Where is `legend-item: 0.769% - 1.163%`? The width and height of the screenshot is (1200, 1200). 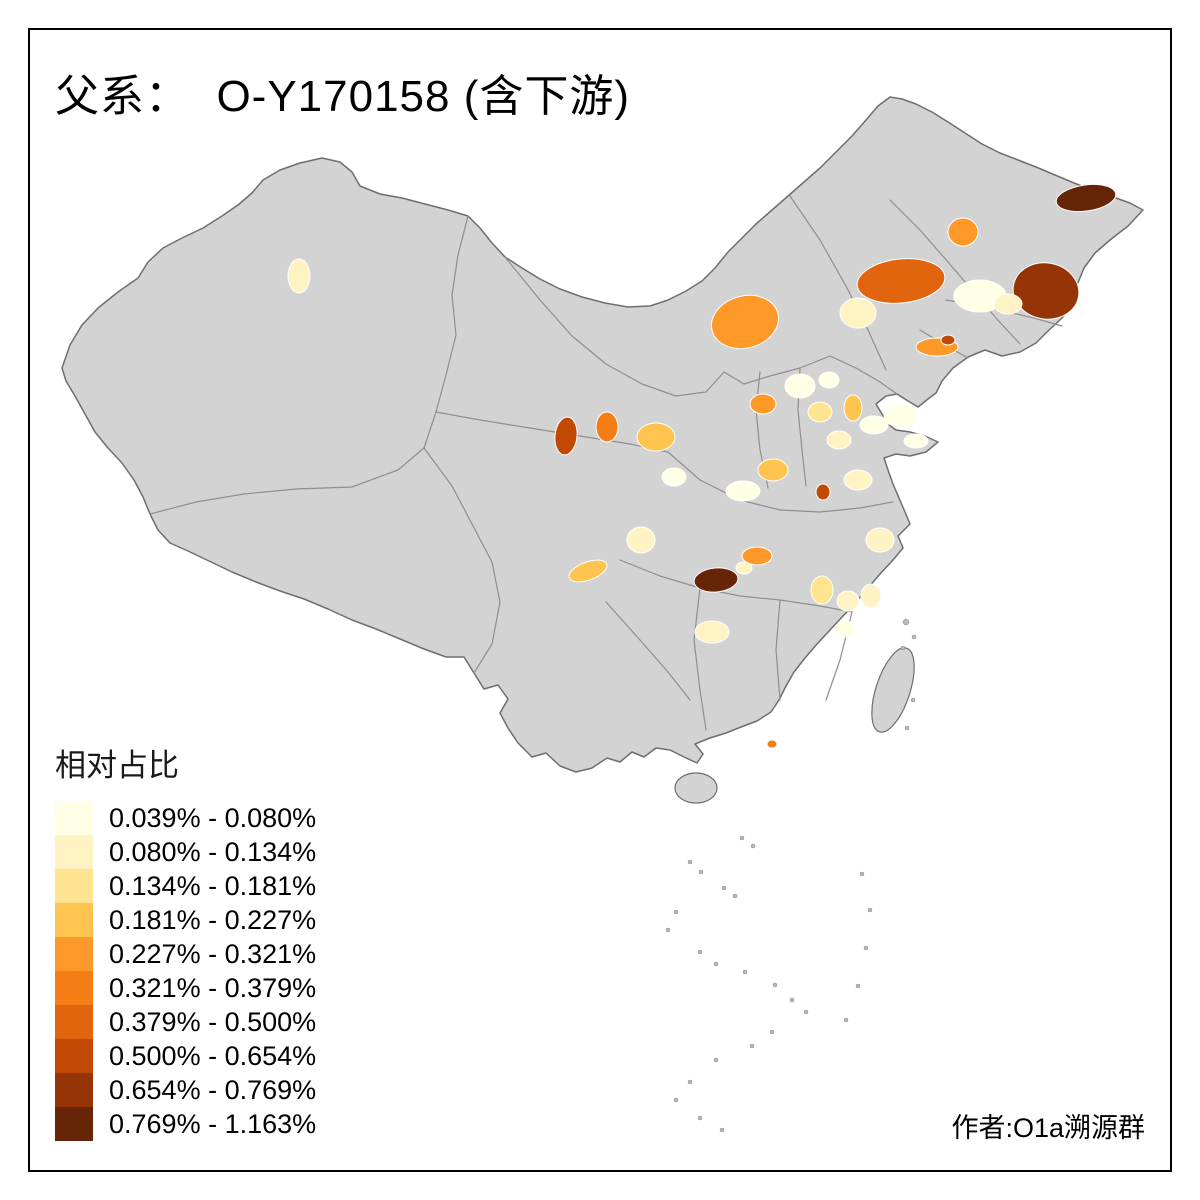 legend-item: 0.769% - 1.163% is located at coordinates (185, 1124).